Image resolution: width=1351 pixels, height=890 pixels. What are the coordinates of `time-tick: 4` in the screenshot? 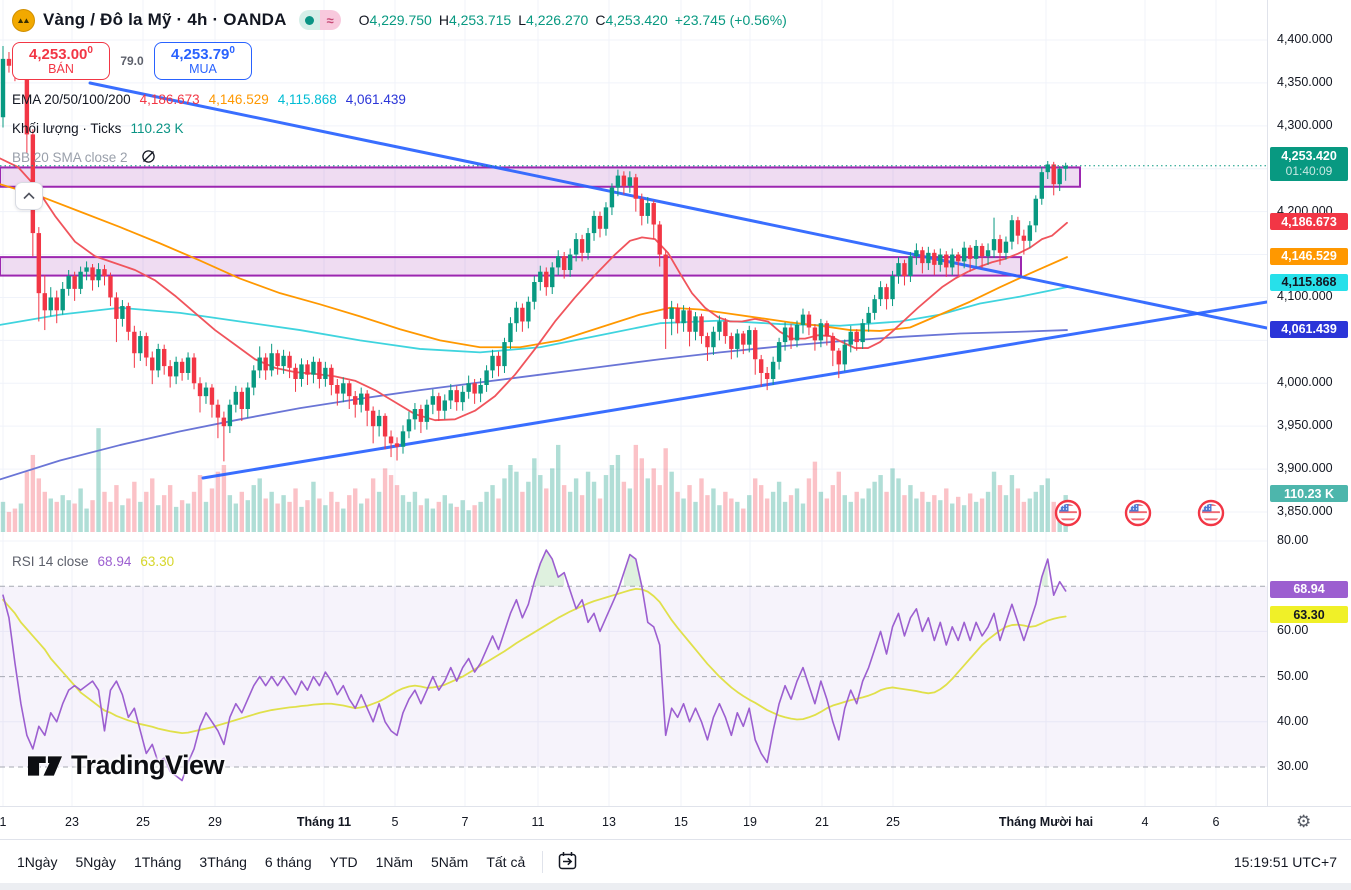 It's located at (1145, 822).